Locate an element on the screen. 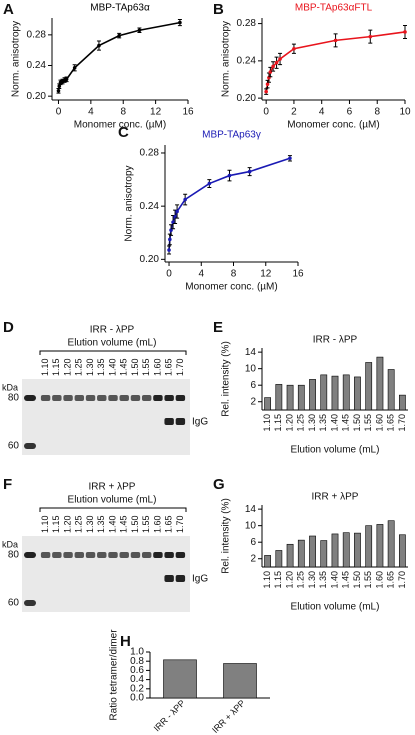 Image resolution: width=415 pixels, height=735 pixels. x-tick-label: 1.50 is located at coordinates (357, 580).